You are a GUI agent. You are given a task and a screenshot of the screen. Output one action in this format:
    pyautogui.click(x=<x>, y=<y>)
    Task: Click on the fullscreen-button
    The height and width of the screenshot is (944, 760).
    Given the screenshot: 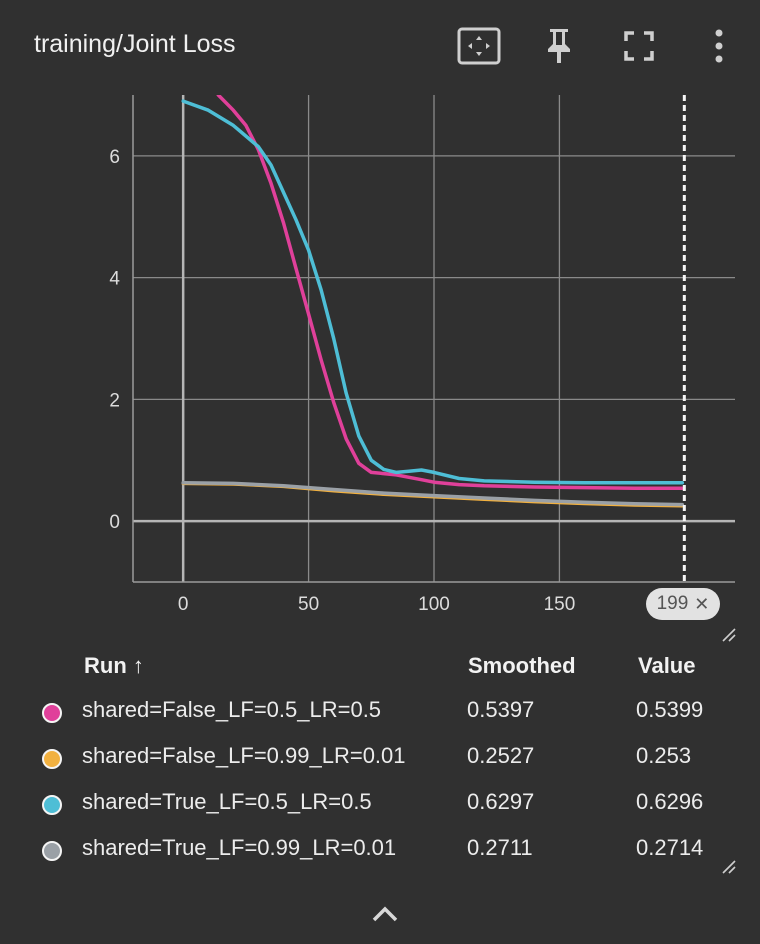 What is the action you would take?
    pyautogui.click(x=639, y=46)
    